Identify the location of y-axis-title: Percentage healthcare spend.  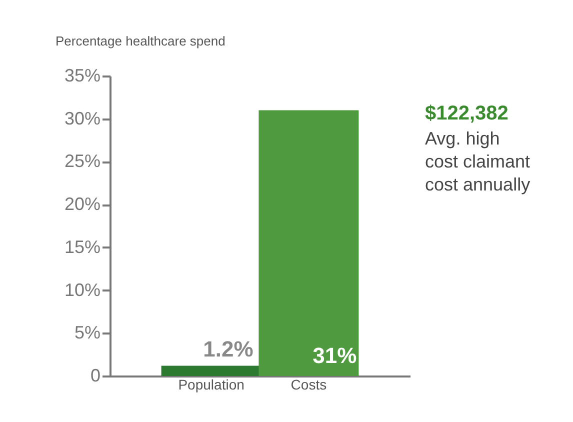
(141, 41).